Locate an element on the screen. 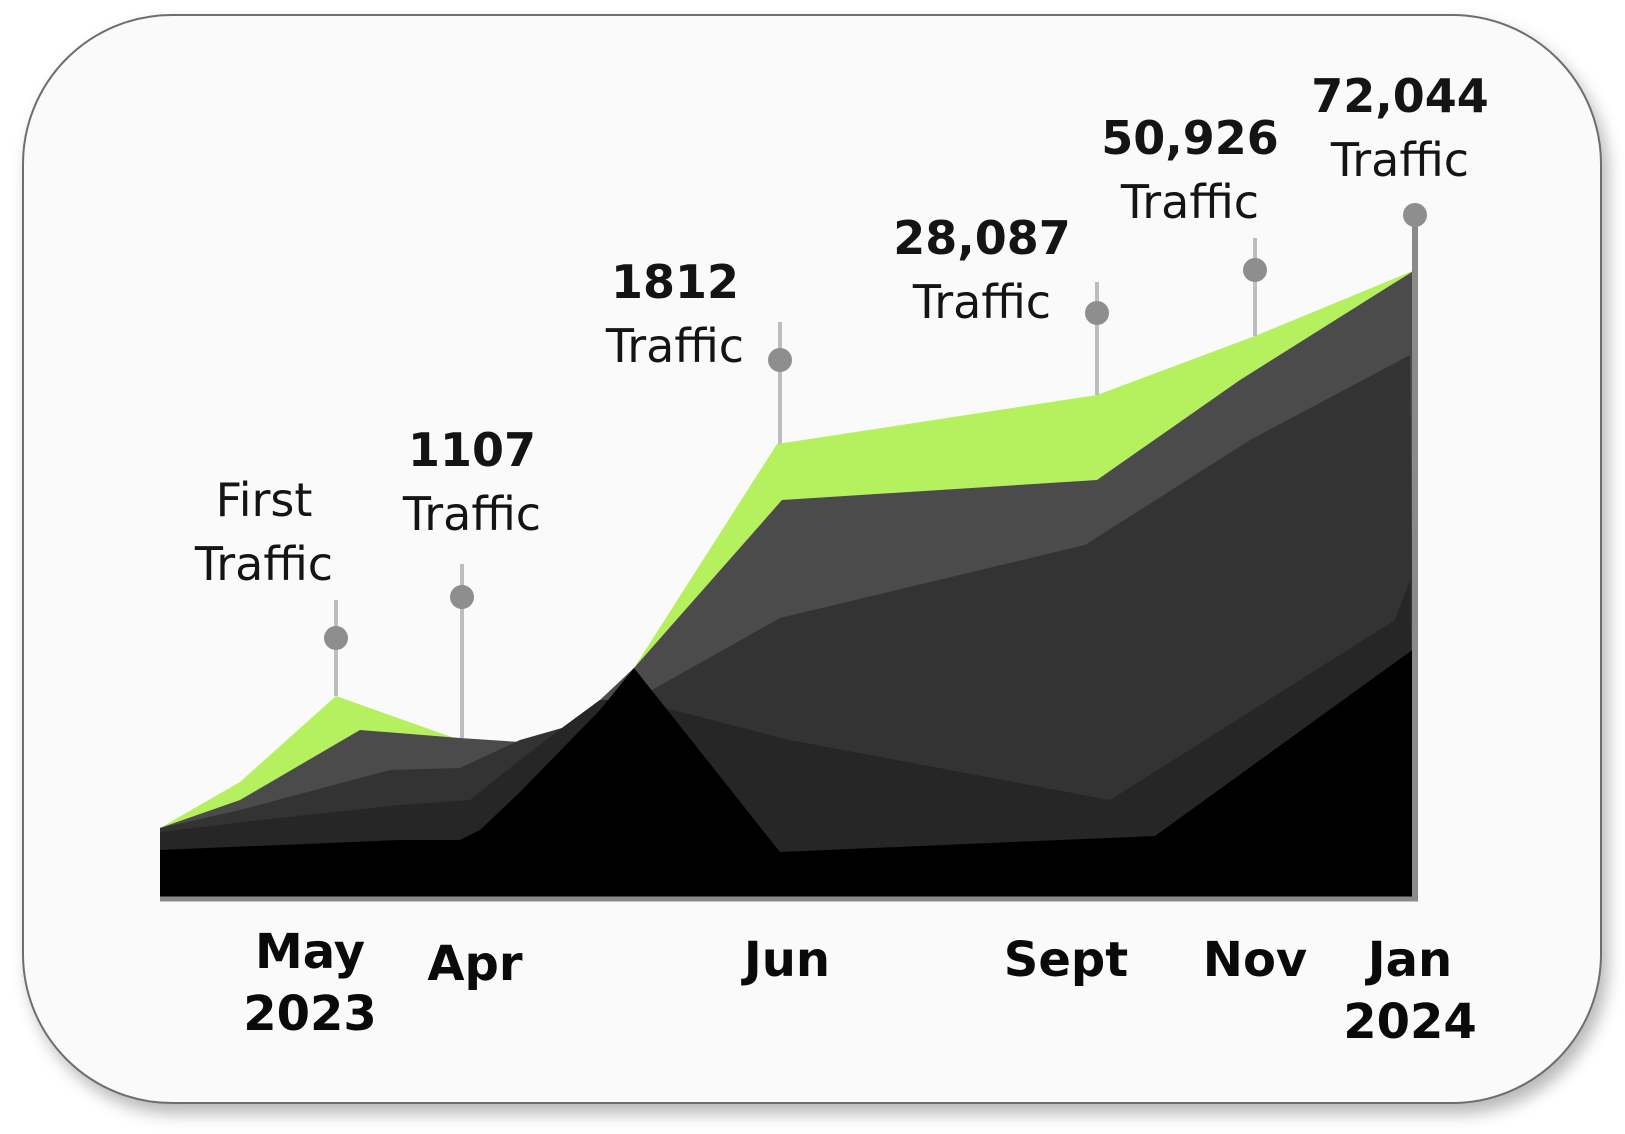 The image size is (1625, 1134). callout-label-5-value: 50,926 is located at coordinates (1190, 138).